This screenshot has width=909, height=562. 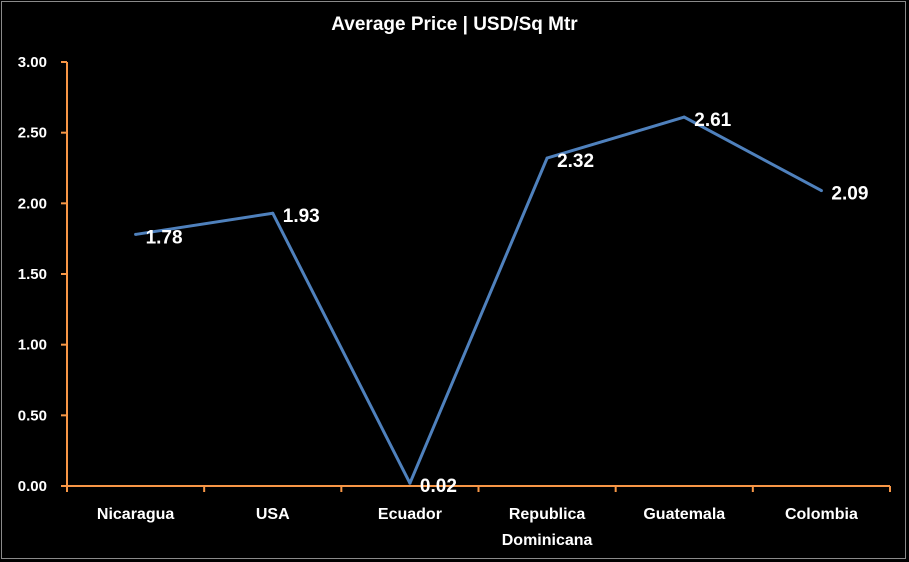 I want to click on data-label: 2.61, so click(x=712, y=120).